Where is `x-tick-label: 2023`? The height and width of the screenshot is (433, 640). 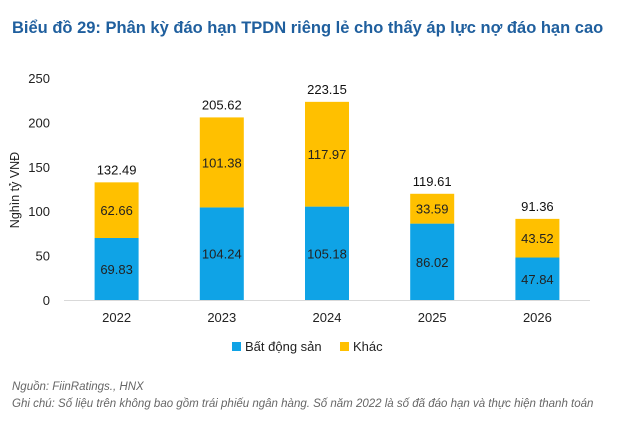
x-tick-label: 2023 is located at coordinates (221, 317).